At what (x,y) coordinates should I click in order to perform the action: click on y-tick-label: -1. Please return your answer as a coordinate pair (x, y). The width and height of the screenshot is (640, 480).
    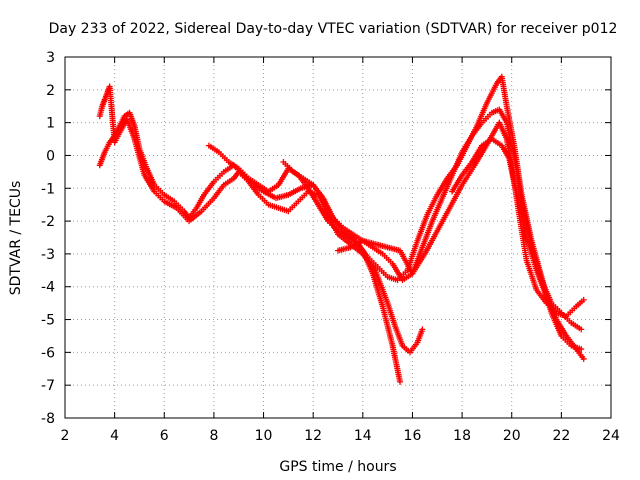
    Looking at the image, I should click on (48, 189).